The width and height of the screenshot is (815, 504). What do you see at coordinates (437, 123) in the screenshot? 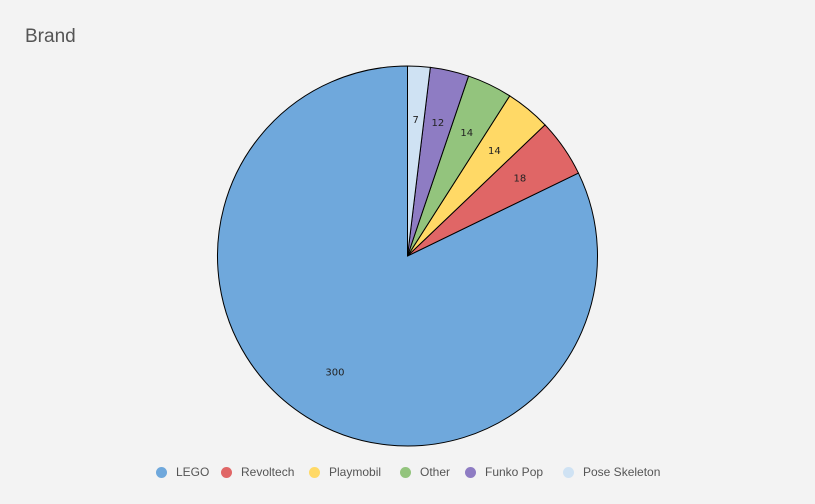
I see `slice-label-funko-pop: 12` at bounding box center [437, 123].